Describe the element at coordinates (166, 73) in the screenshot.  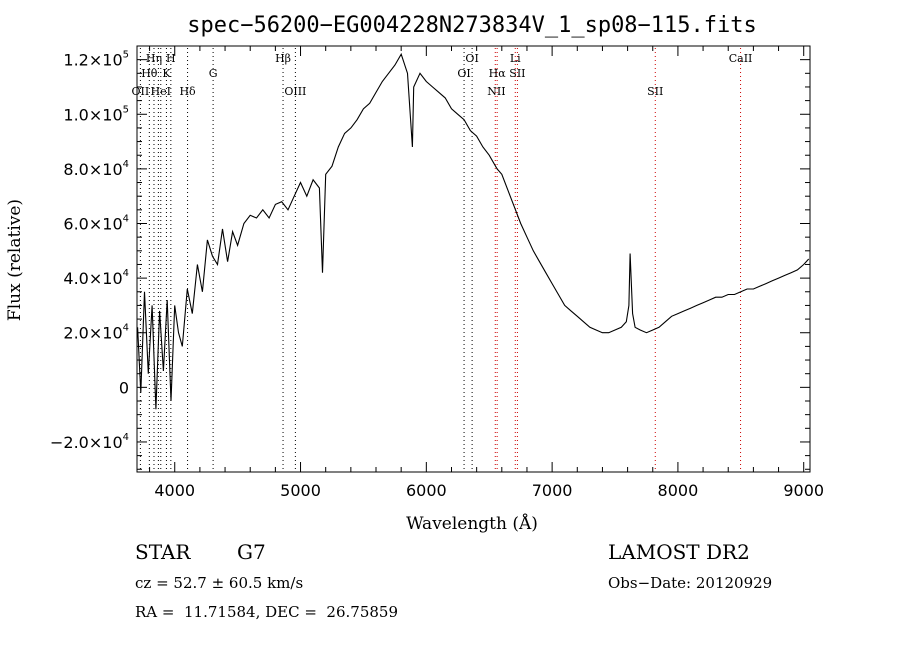
I see `line-marker-label: K` at that location.